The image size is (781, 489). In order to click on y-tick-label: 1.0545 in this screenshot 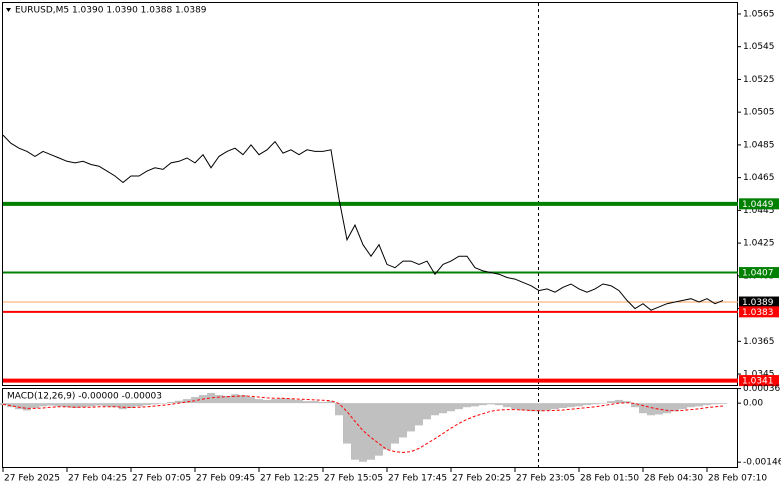, I will do `click(759, 47)`.